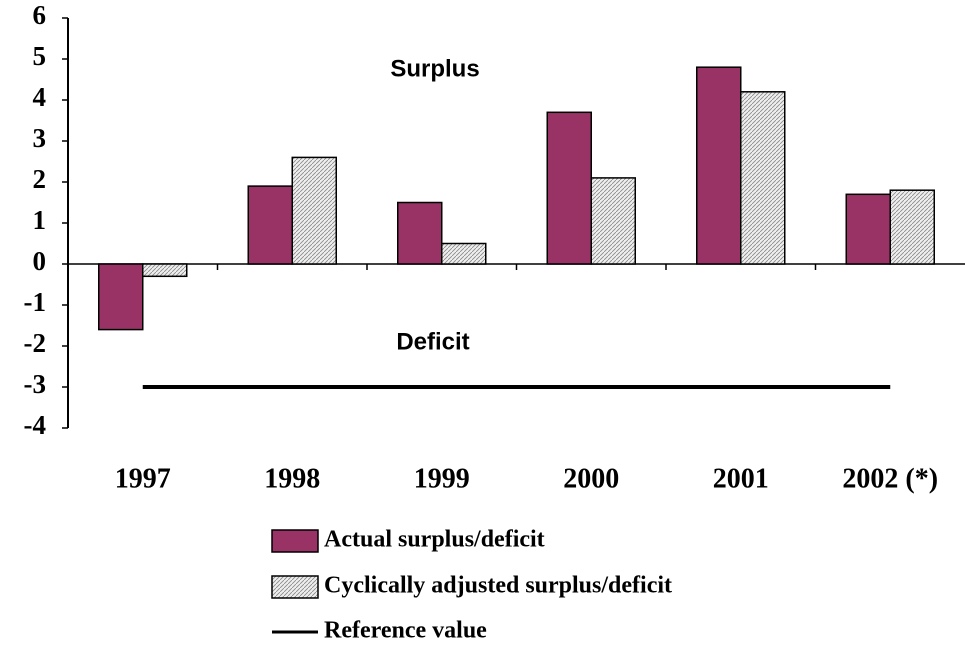 The width and height of the screenshot is (965, 647). Describe the element at coordinates (40, 56) in the screenshot. I see `y-tick-label: 5` at that location.